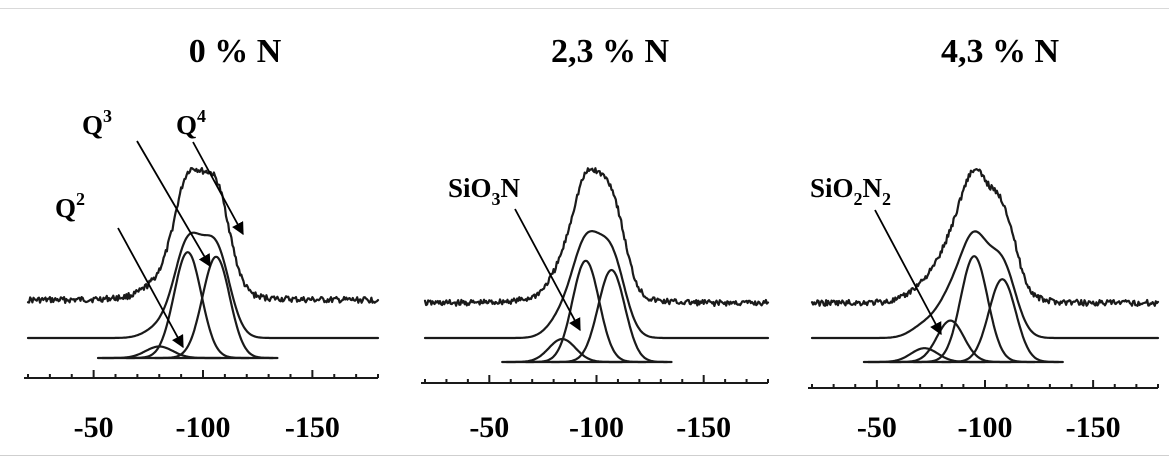 Image resolution: width=1169 pixels, height=462 pixels. I want to click on component-peak-q4, so click(216, 307).